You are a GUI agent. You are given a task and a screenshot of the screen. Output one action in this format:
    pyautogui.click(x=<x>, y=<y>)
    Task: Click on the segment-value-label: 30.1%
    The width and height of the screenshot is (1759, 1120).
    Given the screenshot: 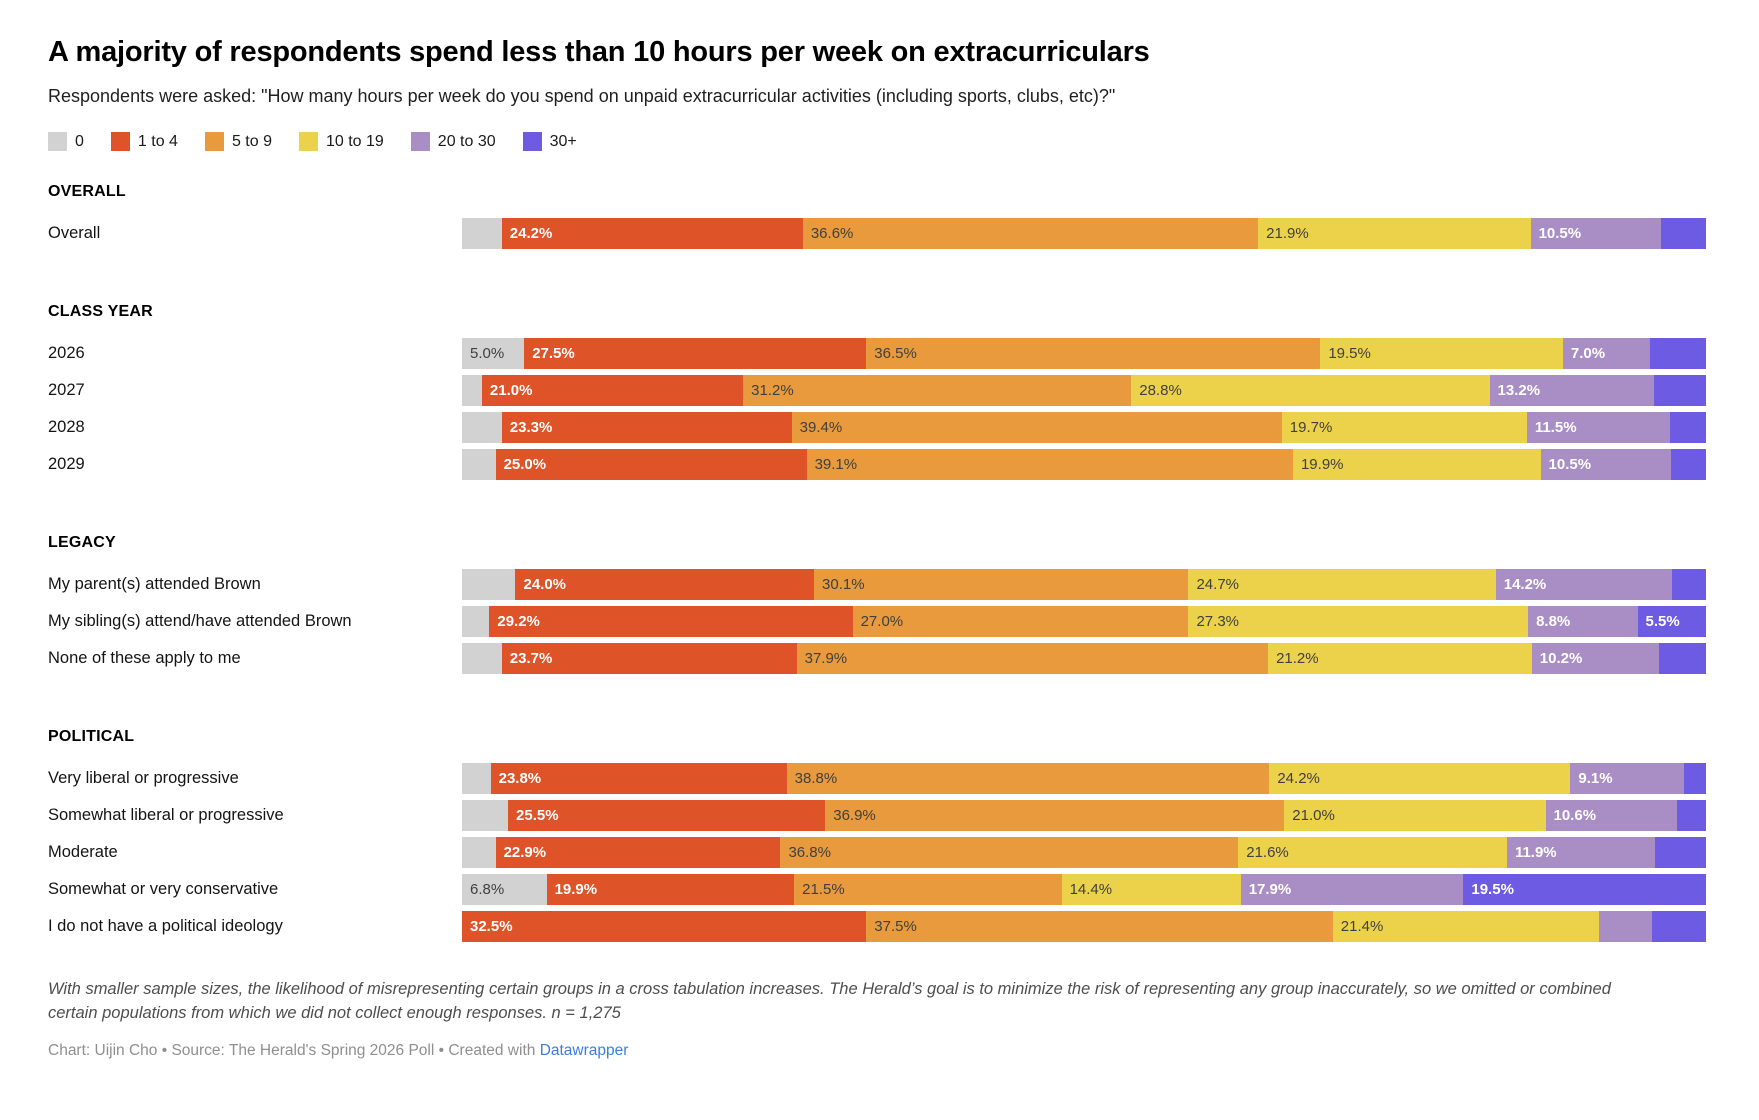 What is the action you would take?
    pyautogui.click(x=843, y=584)
    